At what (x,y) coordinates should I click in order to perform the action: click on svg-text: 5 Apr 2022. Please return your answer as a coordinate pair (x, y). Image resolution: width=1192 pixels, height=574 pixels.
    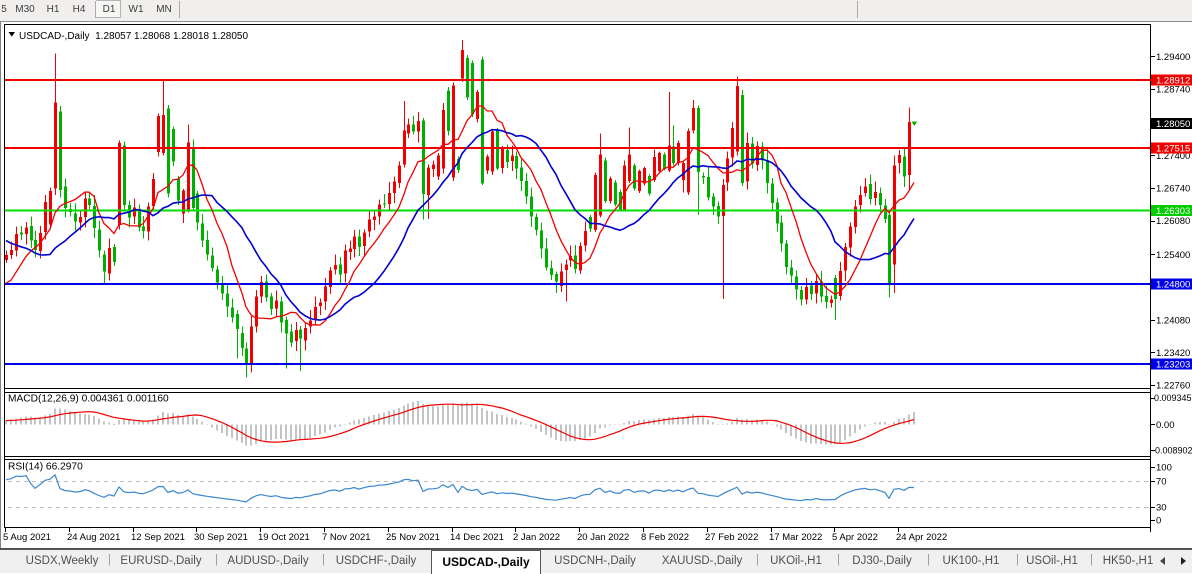
    Looking at the image, I should click on (855, 537).